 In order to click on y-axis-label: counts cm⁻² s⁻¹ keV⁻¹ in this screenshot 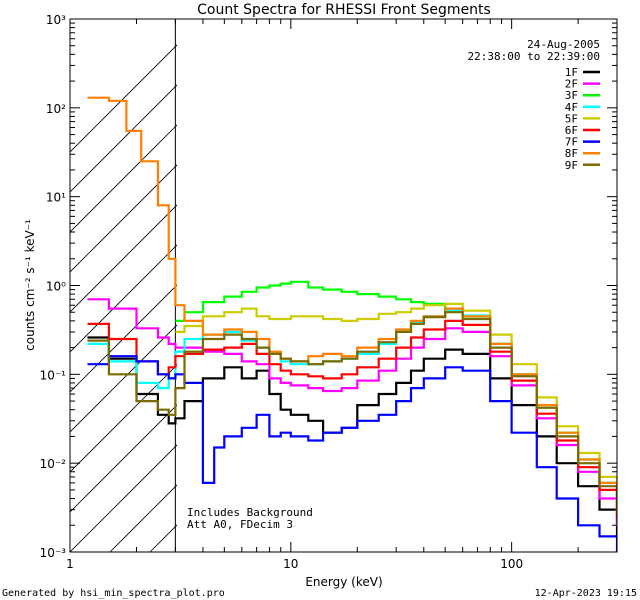, I will do `click(30, 285)`.